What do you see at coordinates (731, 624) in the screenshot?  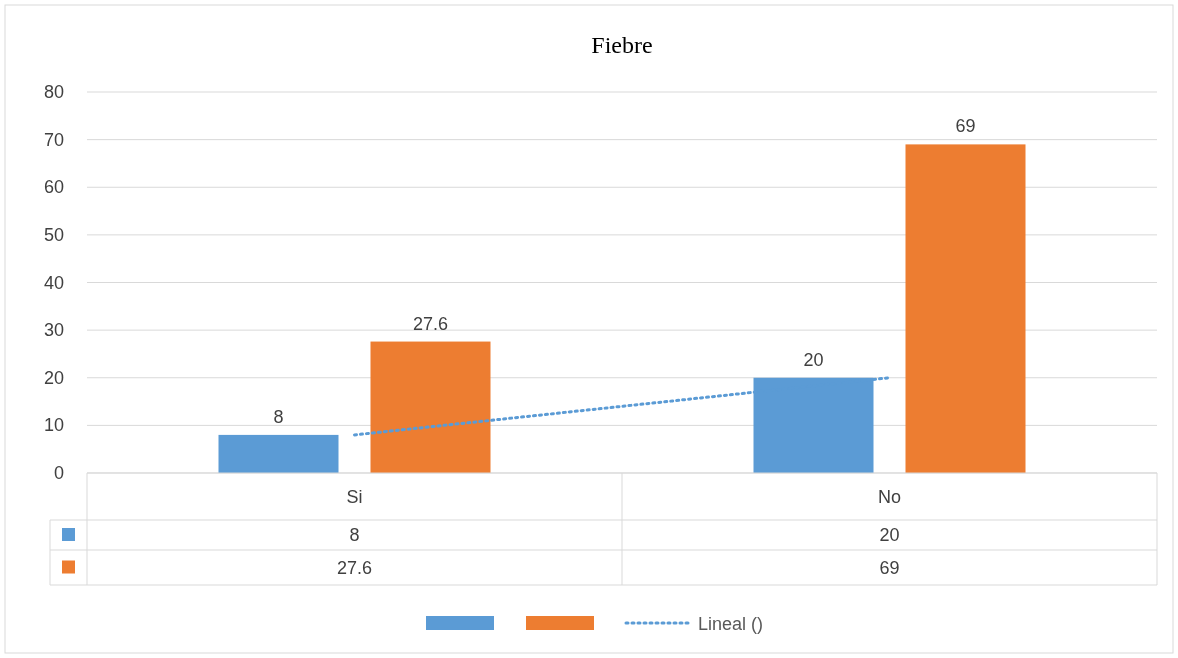 I see `legend-label: Lineal ()` at bounding box center [731, 624].